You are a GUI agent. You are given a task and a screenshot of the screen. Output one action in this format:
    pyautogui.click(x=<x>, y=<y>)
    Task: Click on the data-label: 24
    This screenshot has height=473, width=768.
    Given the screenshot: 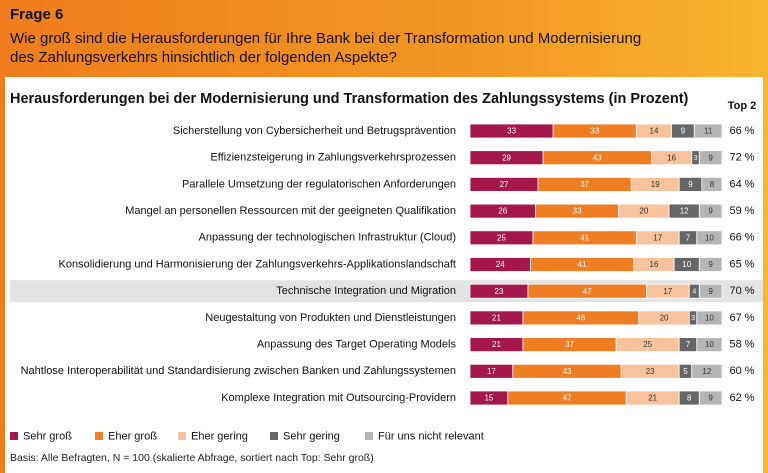 What is the action you would take?
    pyautogui.click(x=500, y=264)
    